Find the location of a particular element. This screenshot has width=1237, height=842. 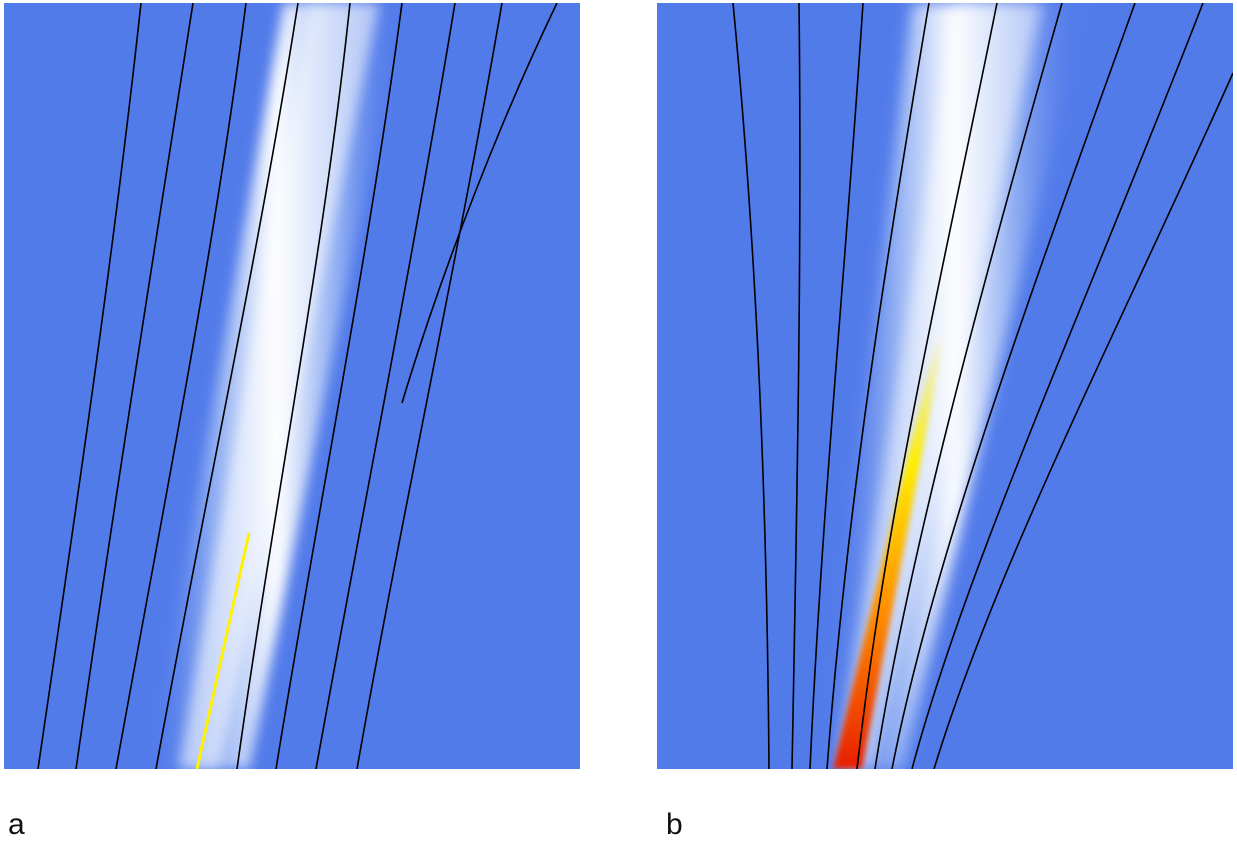

panel-label-b: b is located at coordinates (674, 824).